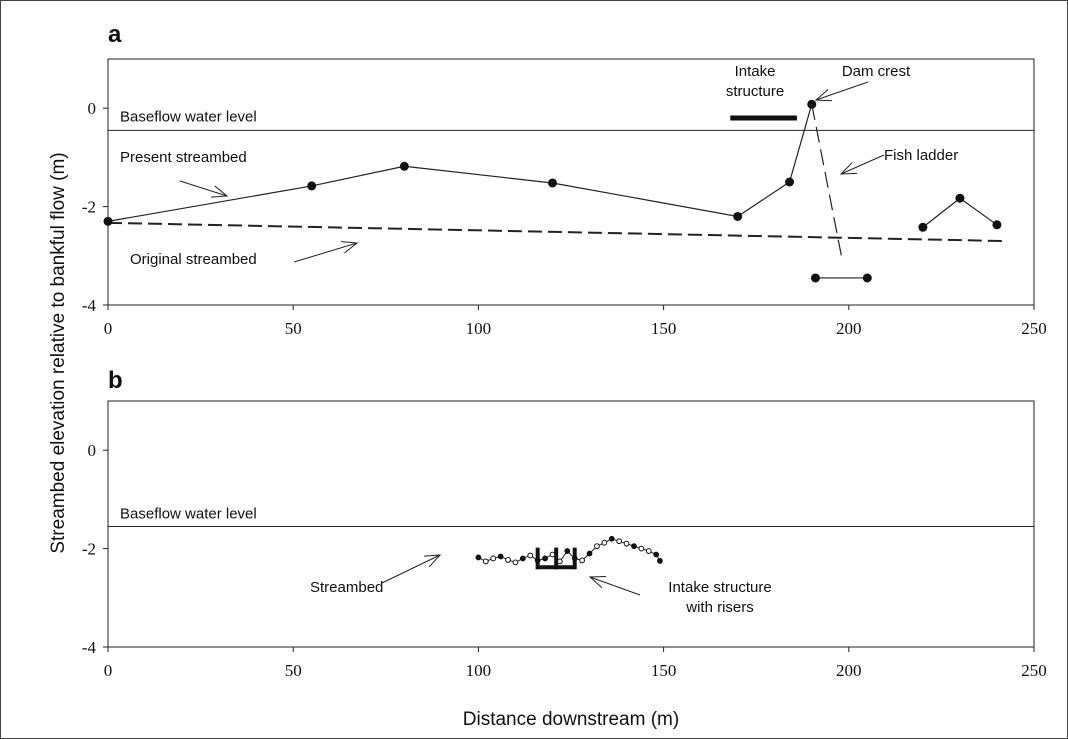 The image size is (1068, 739). I want to click on intake-arrow, so click(615, 586).